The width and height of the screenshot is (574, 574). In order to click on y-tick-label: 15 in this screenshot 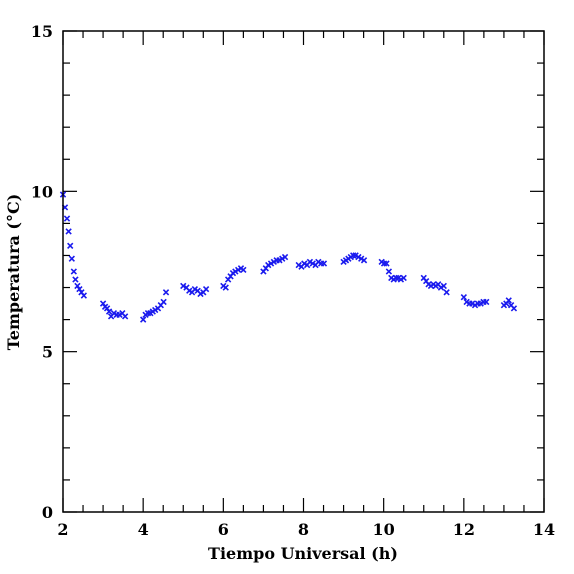, I will do `click(42, 31)`.